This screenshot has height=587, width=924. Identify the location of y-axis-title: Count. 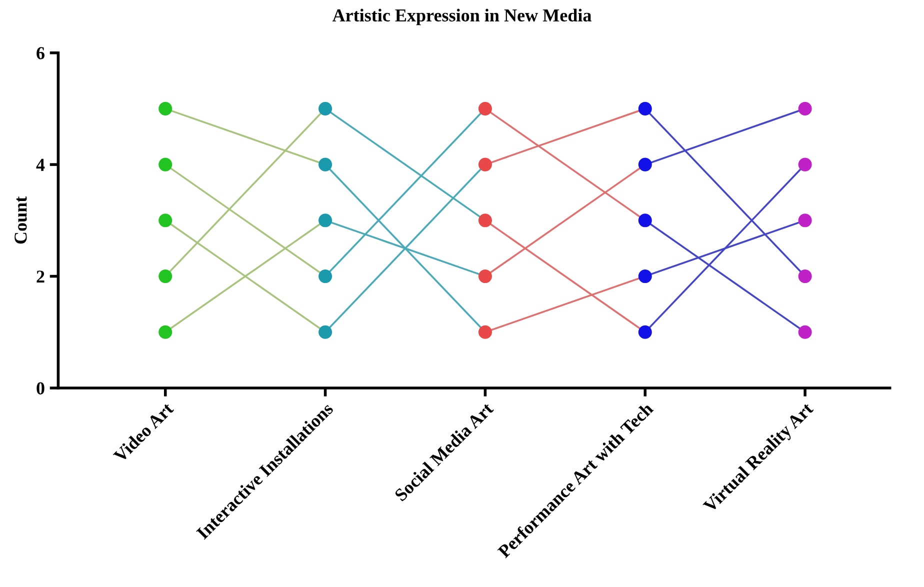
(20, 220).